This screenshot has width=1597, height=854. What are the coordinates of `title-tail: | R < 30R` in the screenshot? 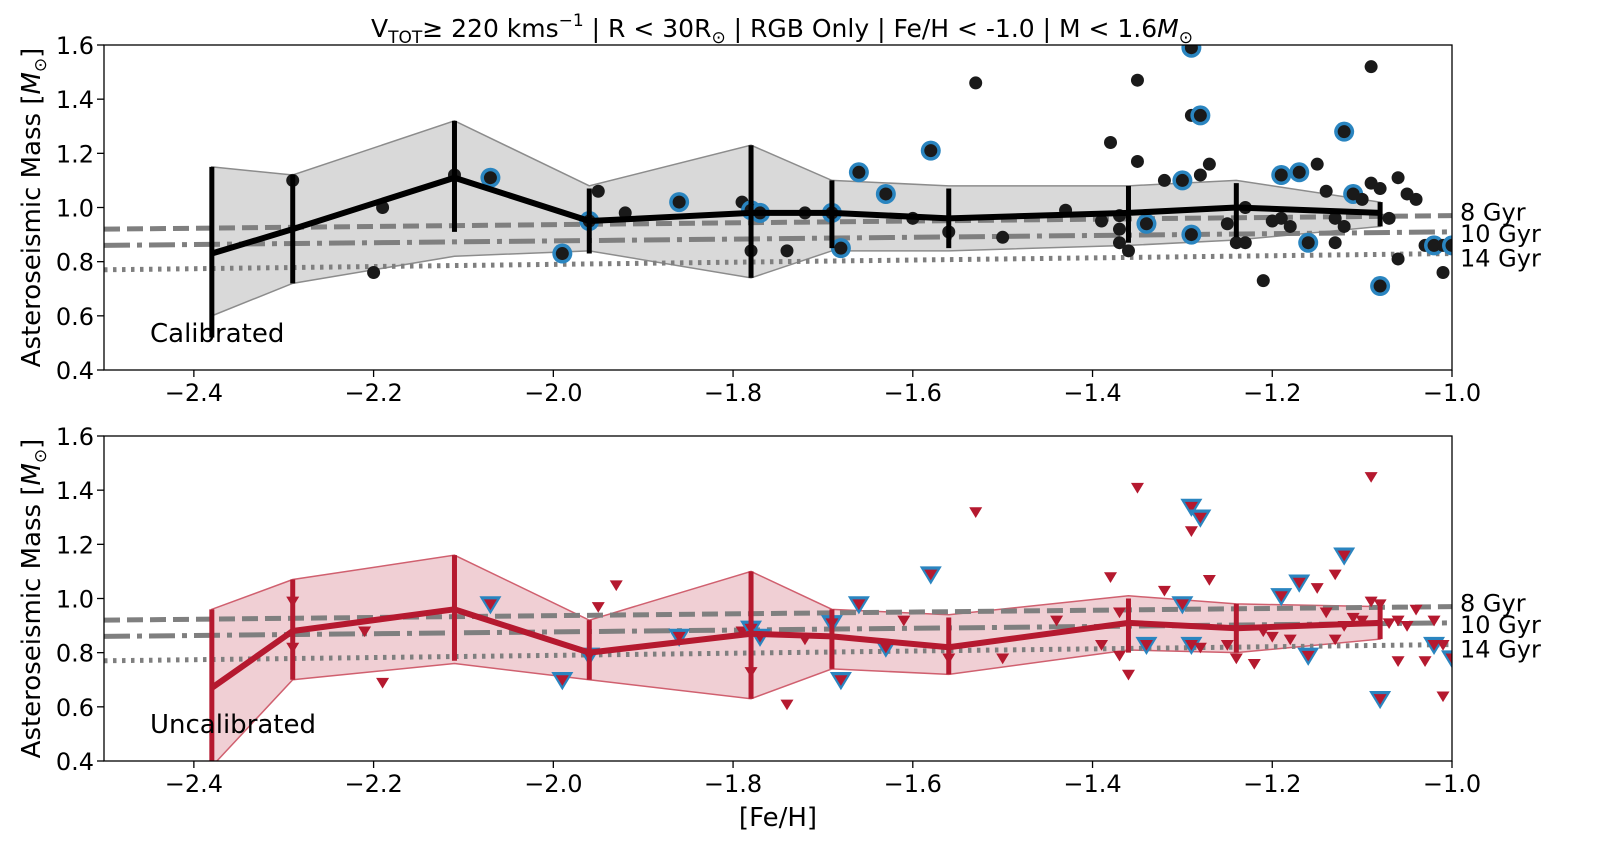 It's located at (648, 28).